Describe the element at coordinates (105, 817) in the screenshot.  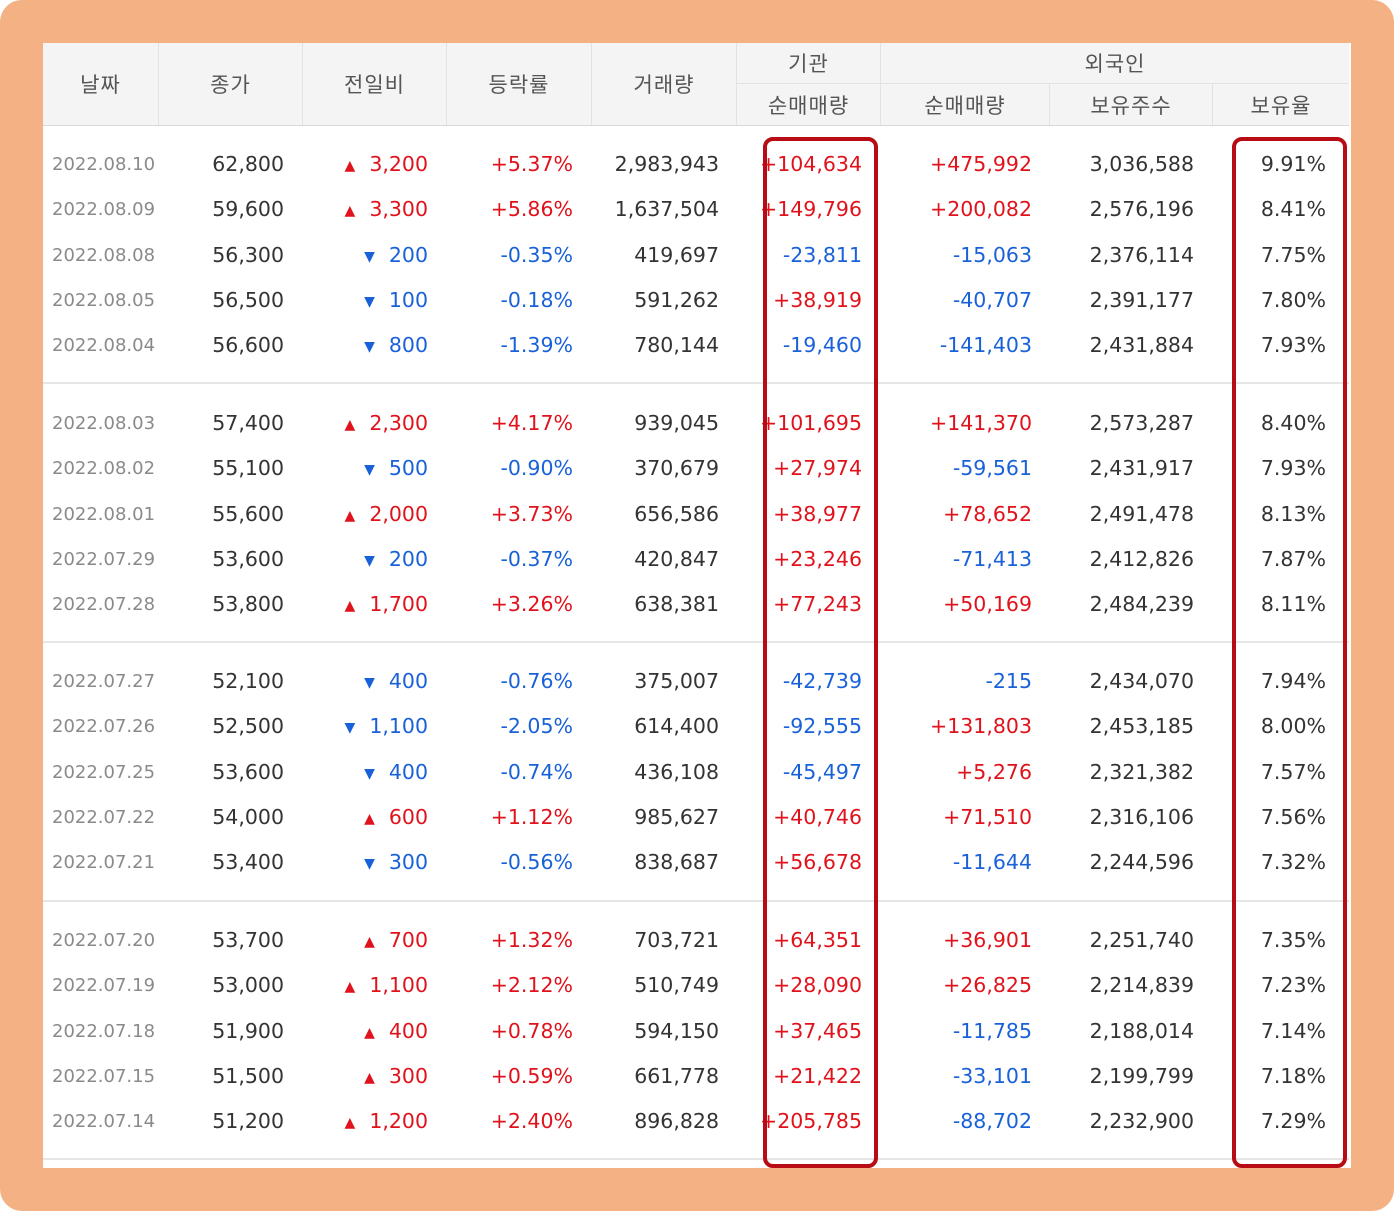
I see `cell-date: 2022.07.22` at that location.